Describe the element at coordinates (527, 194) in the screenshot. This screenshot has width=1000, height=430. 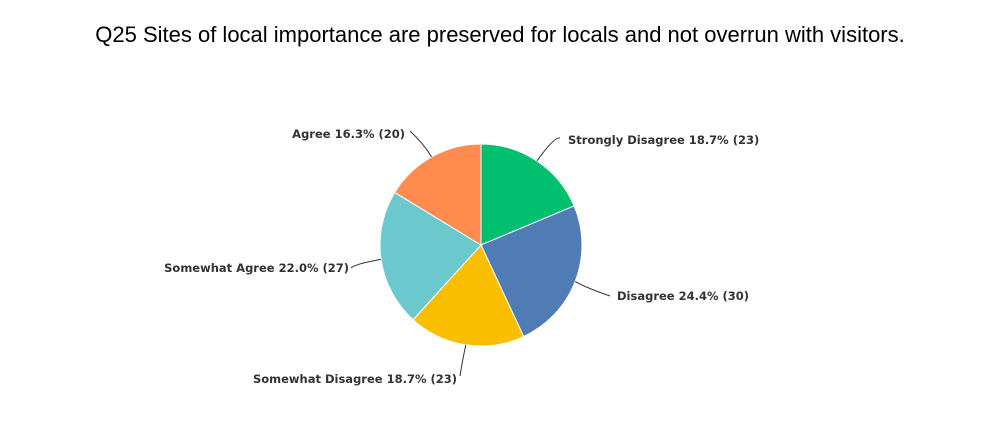
I see `slice-strongly-disagree` at that location.